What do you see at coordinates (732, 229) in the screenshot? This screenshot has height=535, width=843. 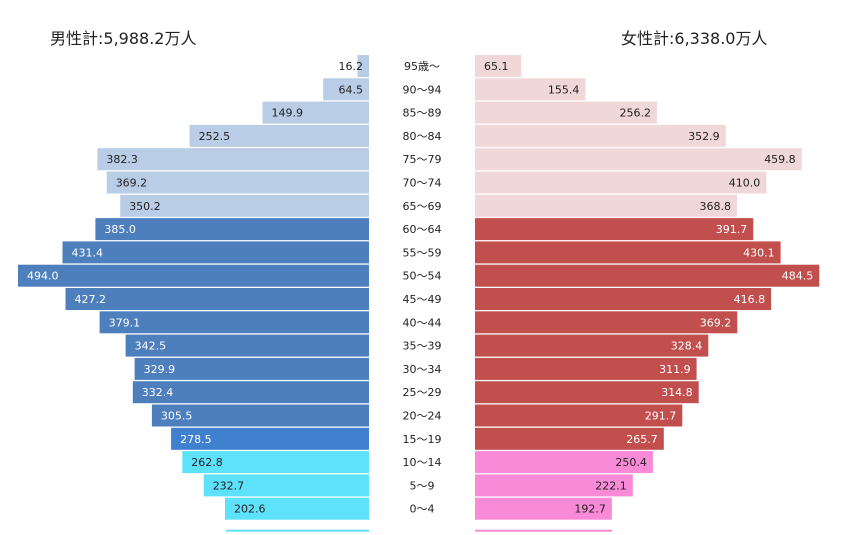 I see `female-value-label: 391.7` at bounding box center [732, 229].